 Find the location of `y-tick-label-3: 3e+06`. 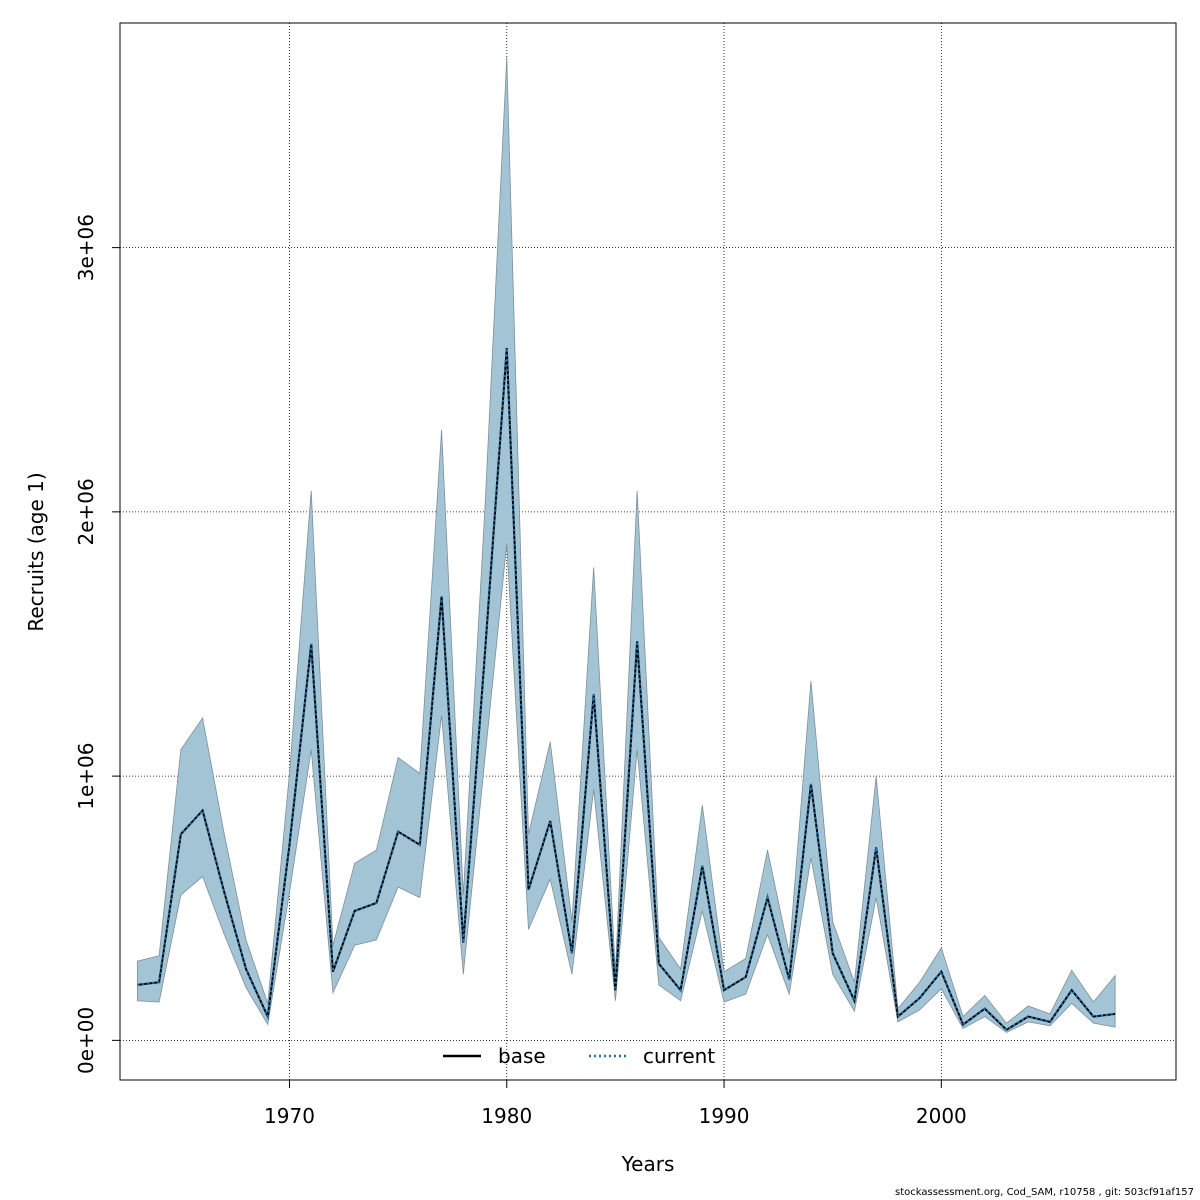

y-tick-label-3: 3e+06 is located at coordinates (86, 247).